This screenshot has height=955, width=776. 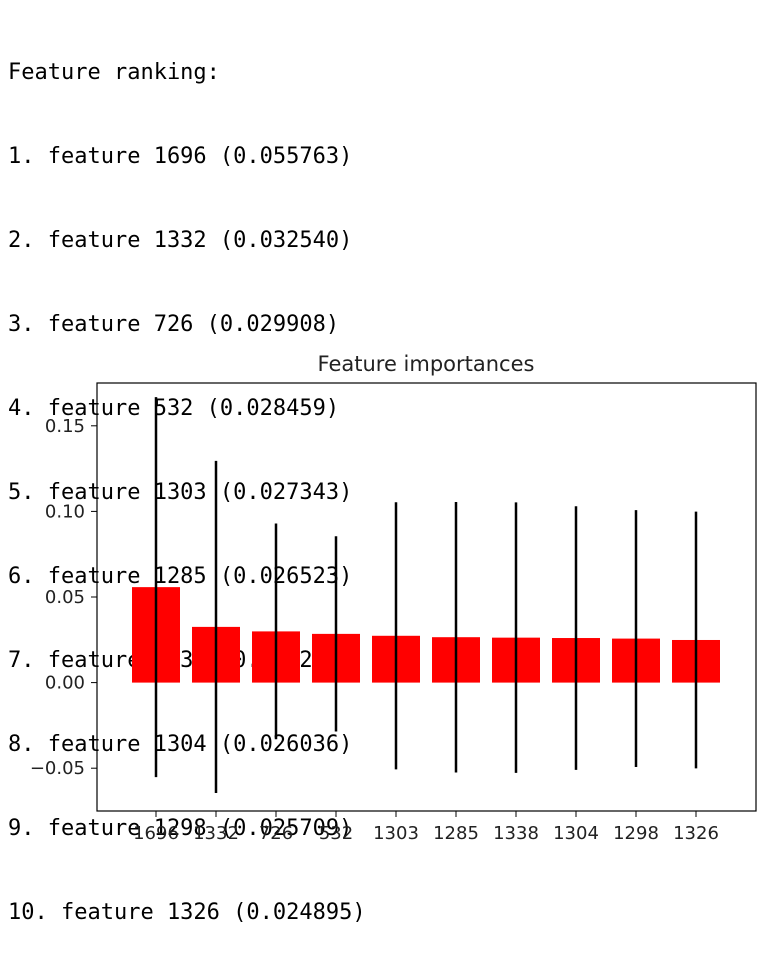 I want to click on y-tick-label: −0.05, so click(x=57, y=768).